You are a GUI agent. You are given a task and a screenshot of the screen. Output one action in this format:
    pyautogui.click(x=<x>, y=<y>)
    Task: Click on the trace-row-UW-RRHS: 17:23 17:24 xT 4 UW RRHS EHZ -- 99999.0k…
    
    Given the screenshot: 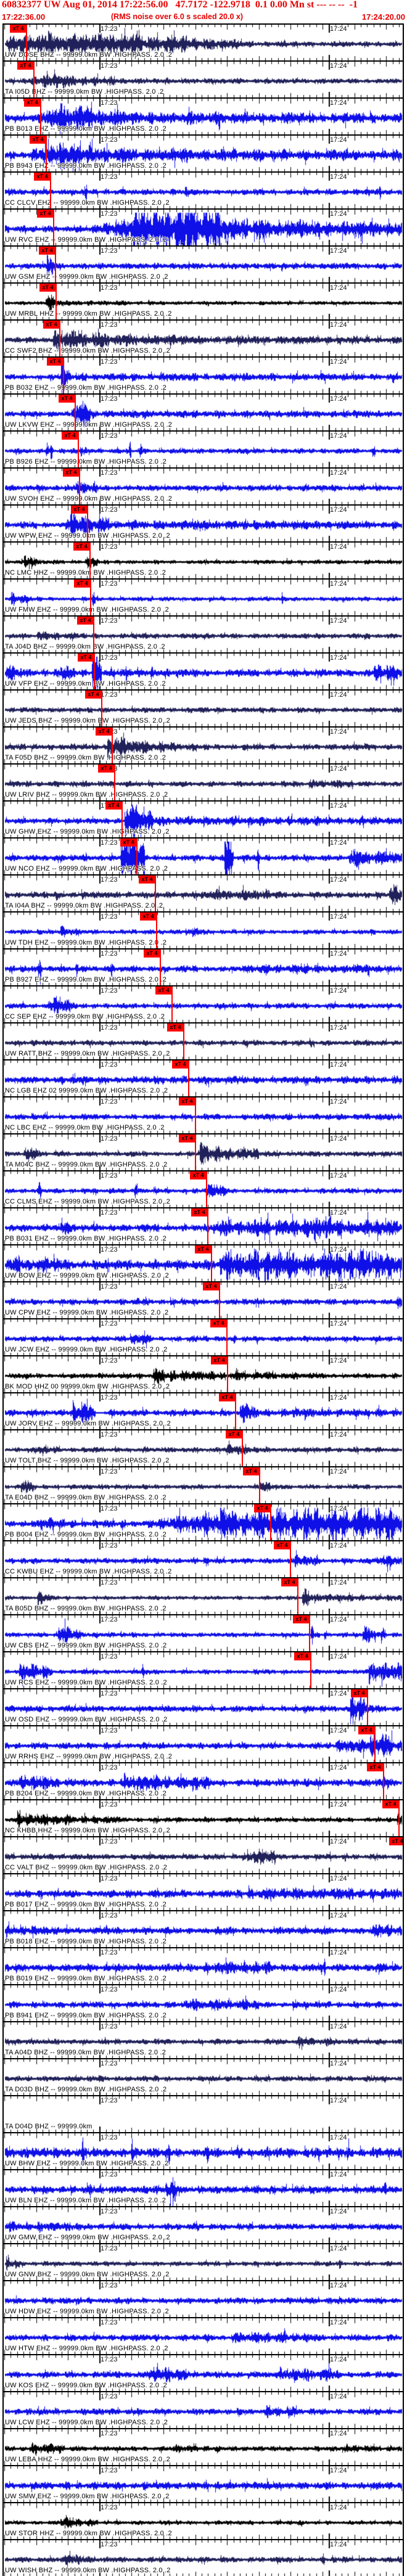 What is the action you would take?
    pyautogui.click(x=203, y=1743)
    